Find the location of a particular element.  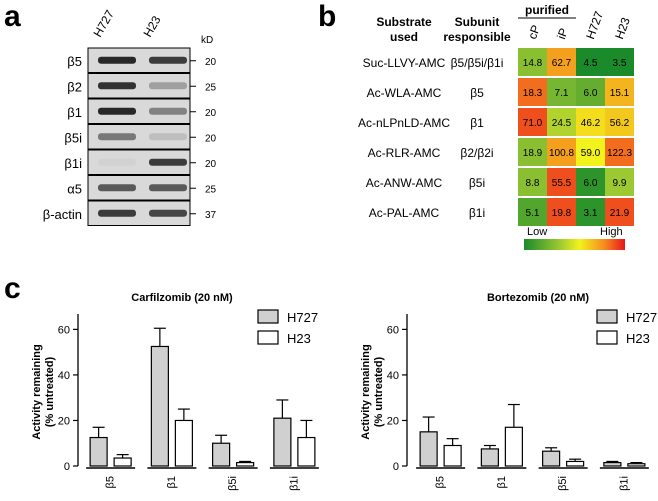

substrate-ac-rlr-amc: Ac-RLR-AMC is located at coordinates (404, 153).